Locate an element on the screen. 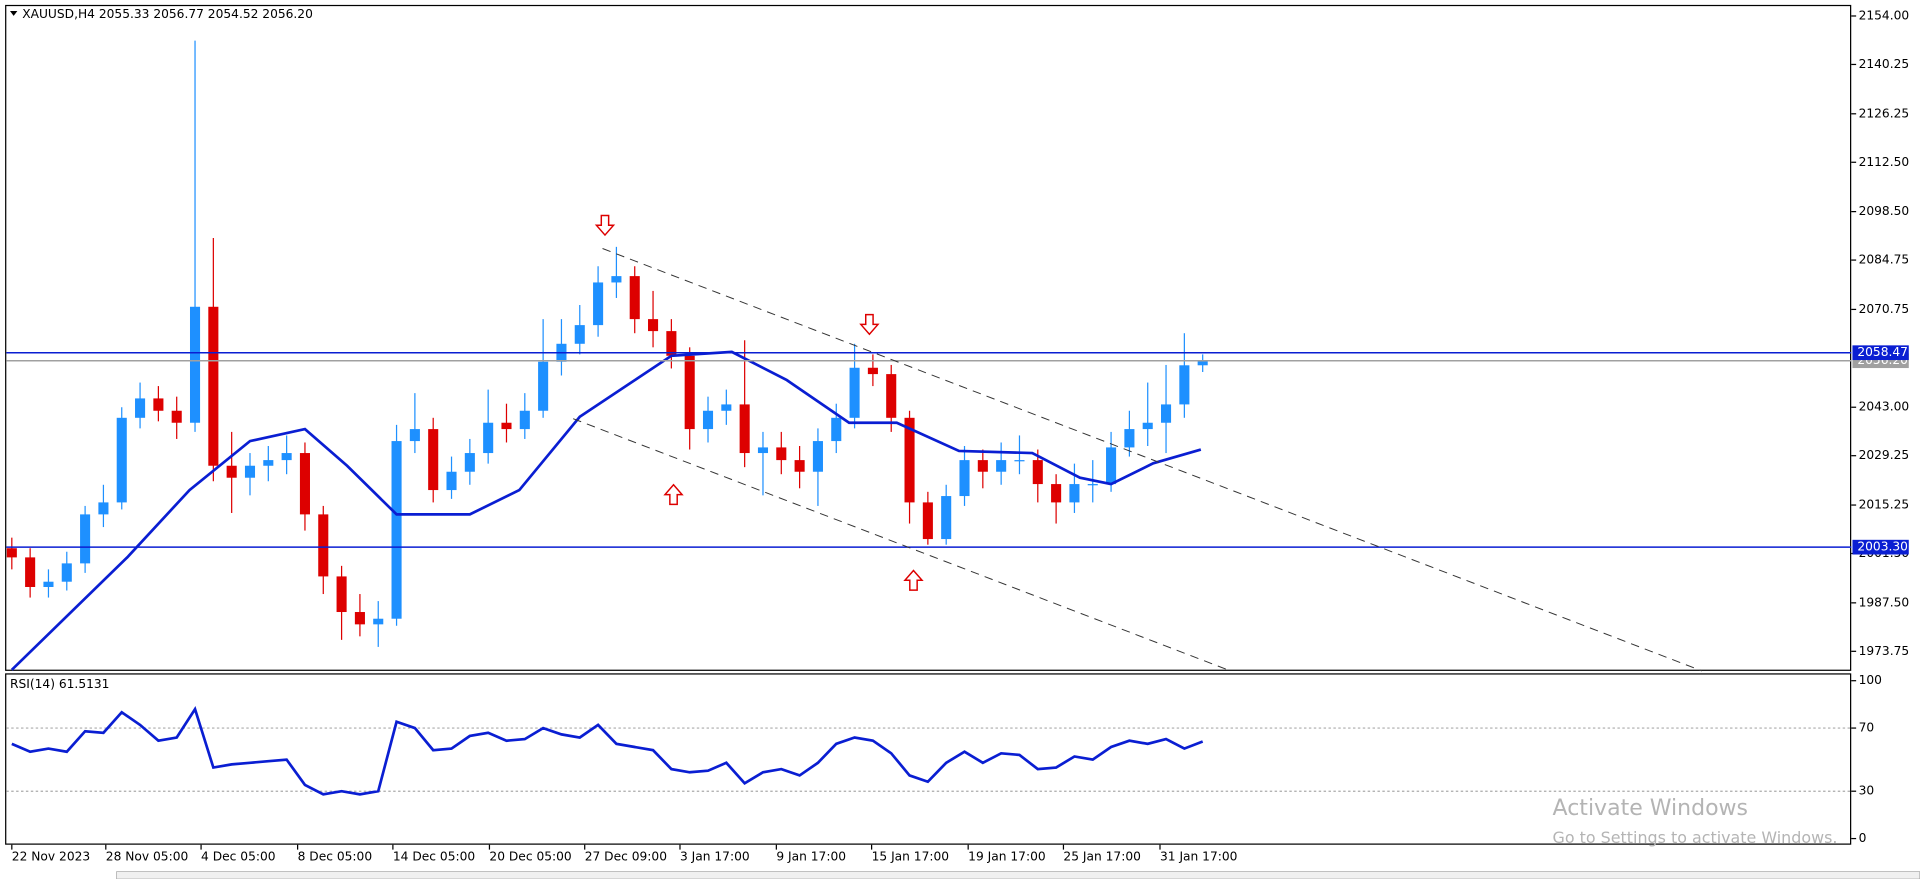  y-tick-label: 2084.75 is located at coordinates (1884, 260).